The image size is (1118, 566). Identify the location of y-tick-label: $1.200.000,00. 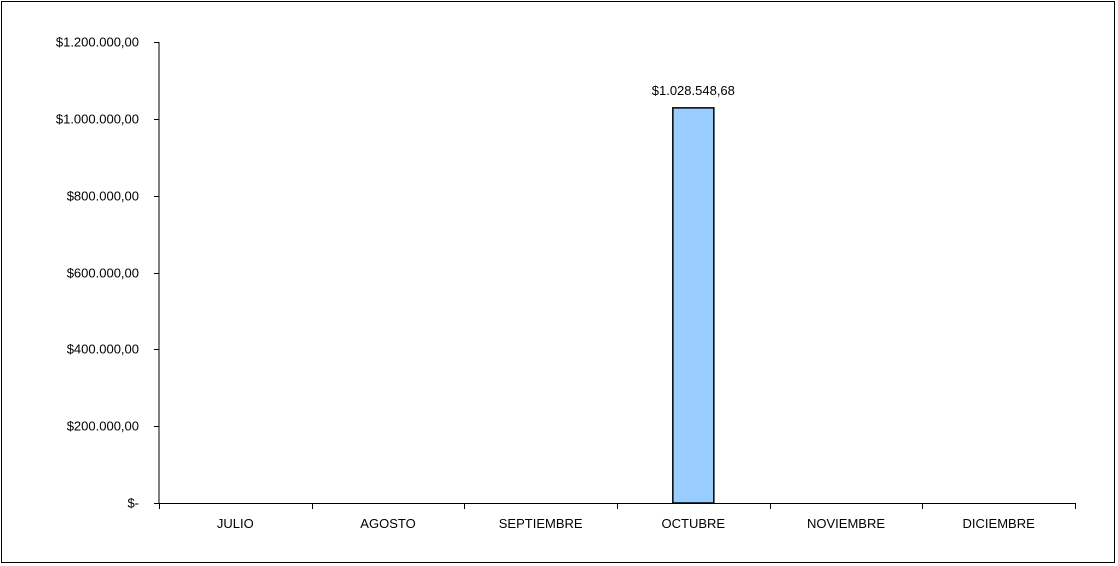
(97, 42).